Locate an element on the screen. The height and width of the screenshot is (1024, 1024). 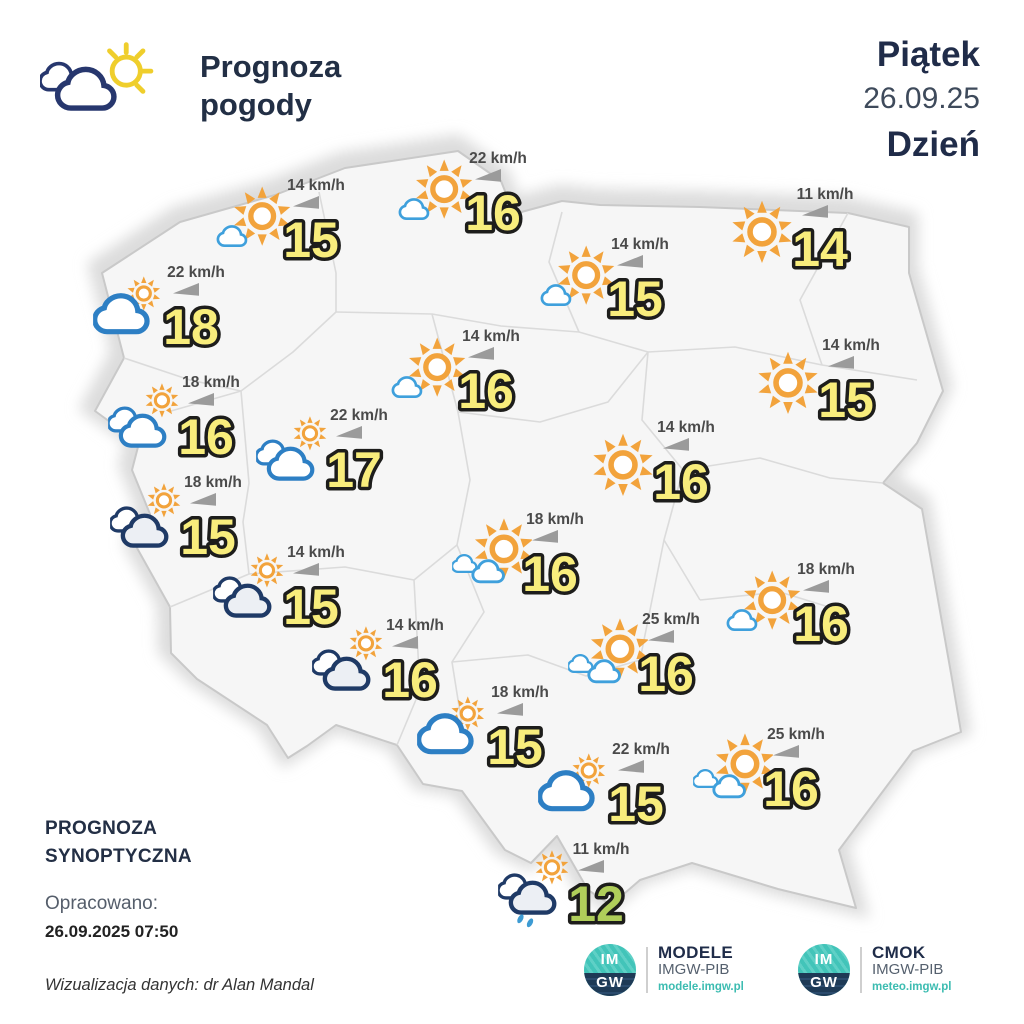
weather-station: 11 km/h 14 is located at coordinates (807, 235).